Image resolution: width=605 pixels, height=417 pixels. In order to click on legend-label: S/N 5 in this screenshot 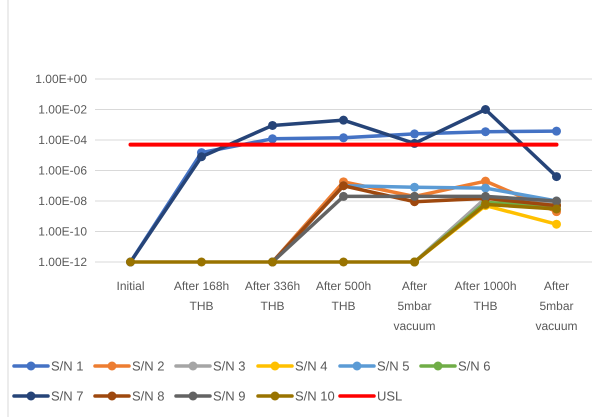, I will do `click(393, 366)`.